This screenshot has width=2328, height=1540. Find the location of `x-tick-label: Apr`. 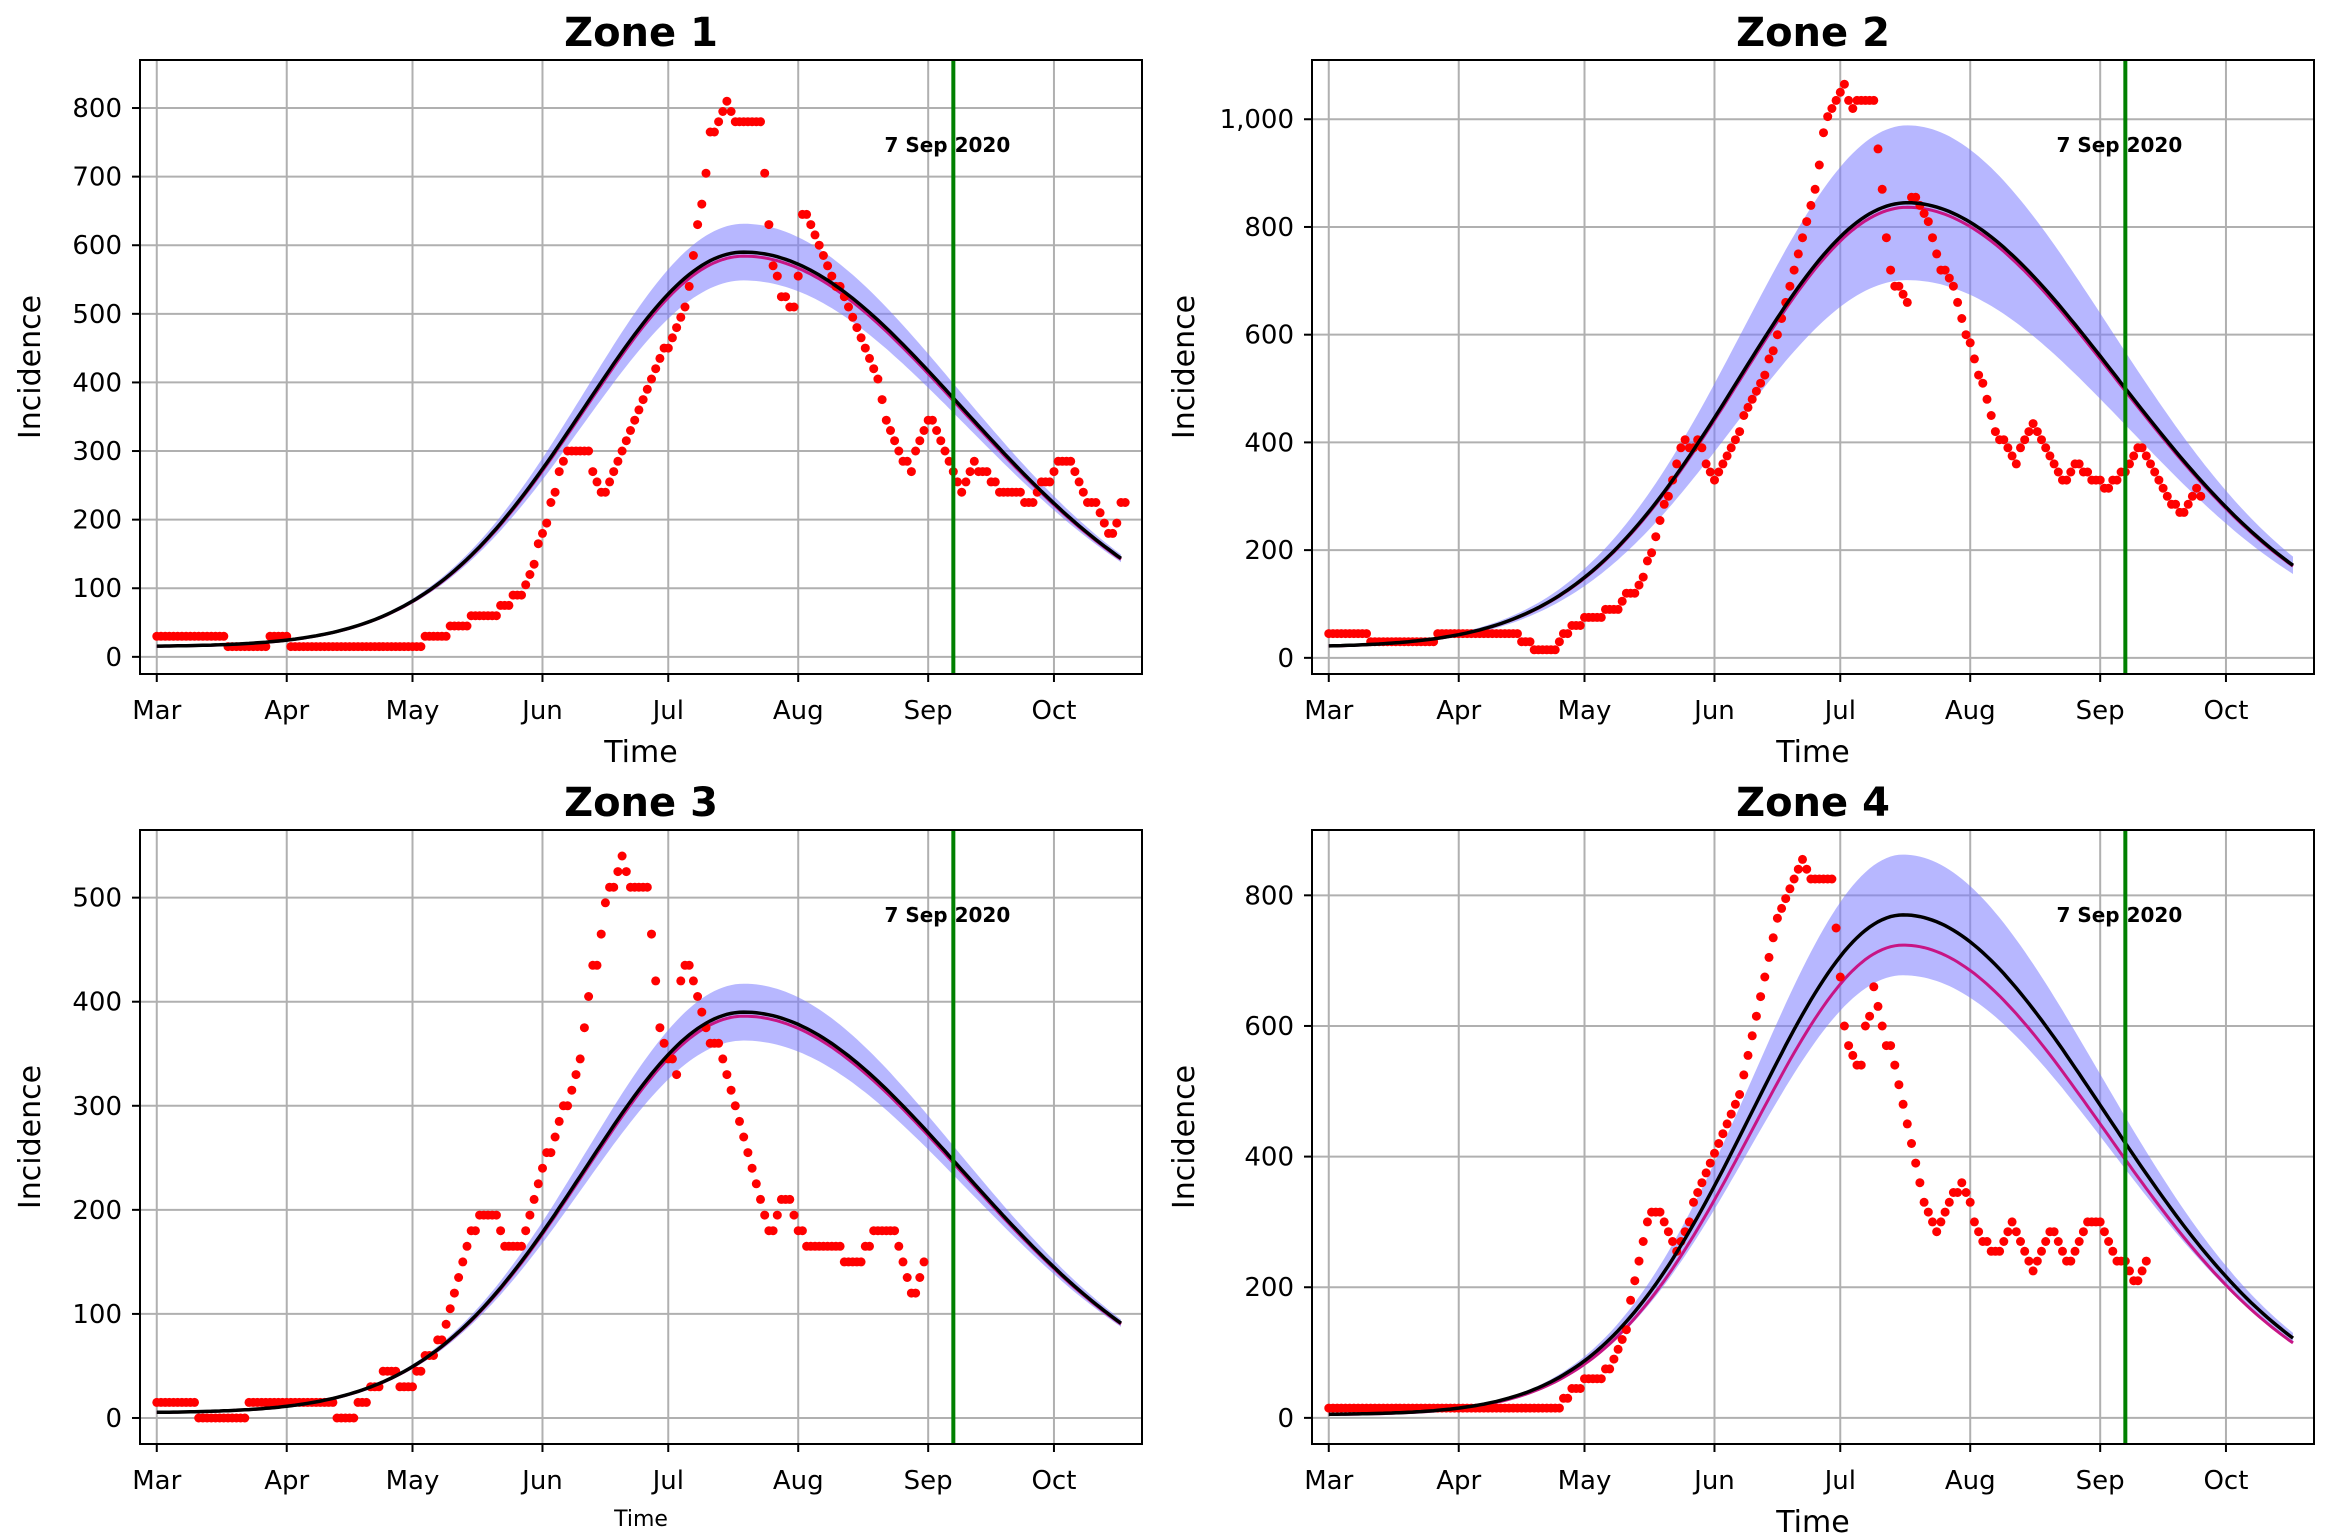

x-tick-label: Apr is located at coordinates (286, 1481).